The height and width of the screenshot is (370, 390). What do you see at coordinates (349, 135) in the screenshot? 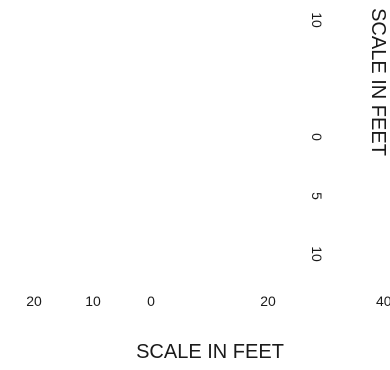
I see `vertical-scale: 10 0 5 10 SCALE IN FEET` at bounding box center [349, 135].